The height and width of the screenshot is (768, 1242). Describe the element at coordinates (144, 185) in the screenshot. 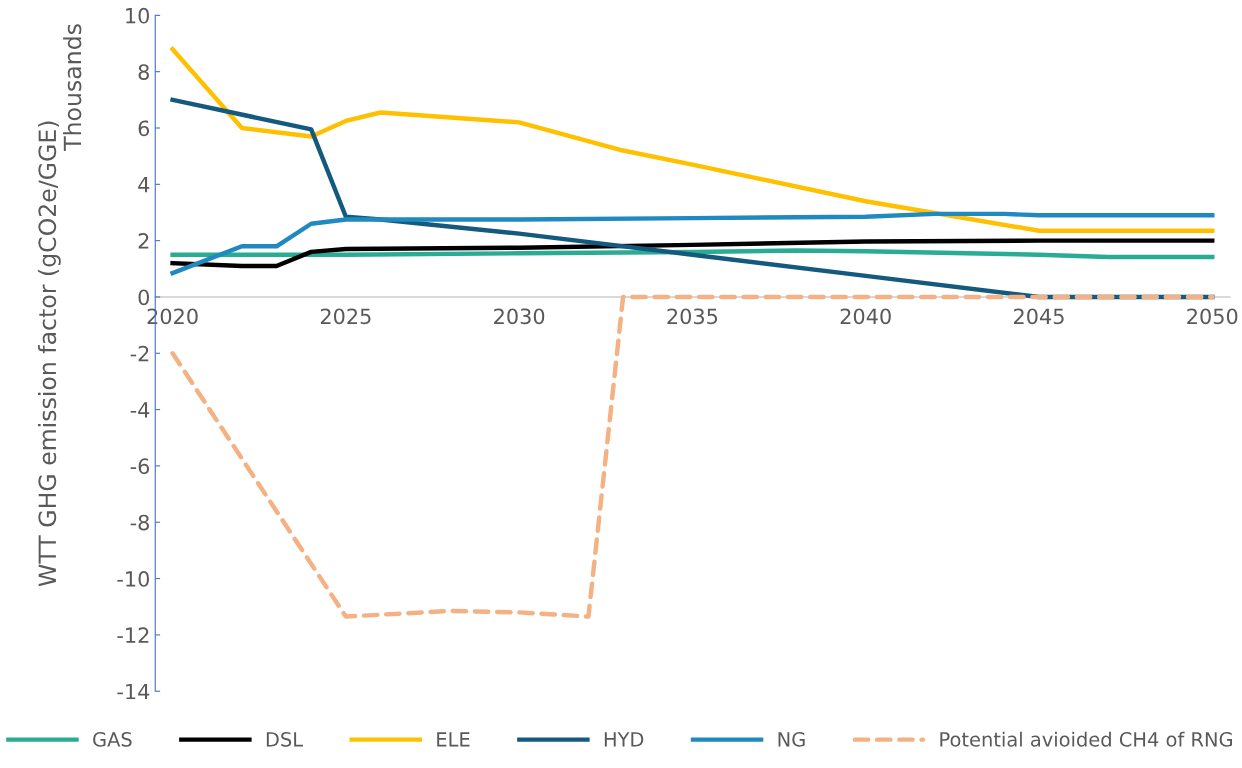

I see `y-tick-label: 4` at that location.